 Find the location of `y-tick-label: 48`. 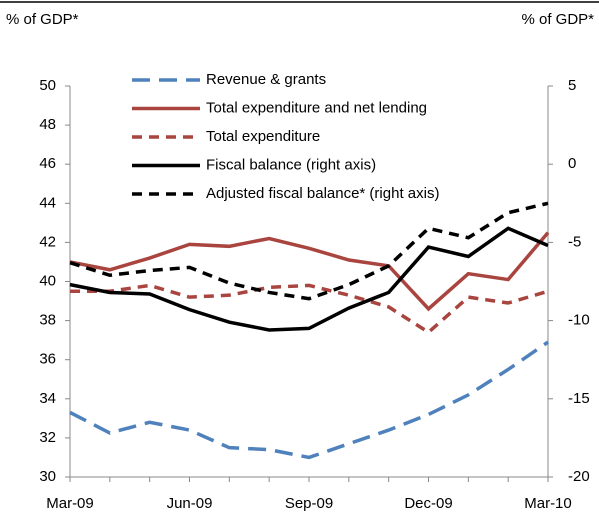

y-tick-label: 48 is located at coordinates (47, 124).